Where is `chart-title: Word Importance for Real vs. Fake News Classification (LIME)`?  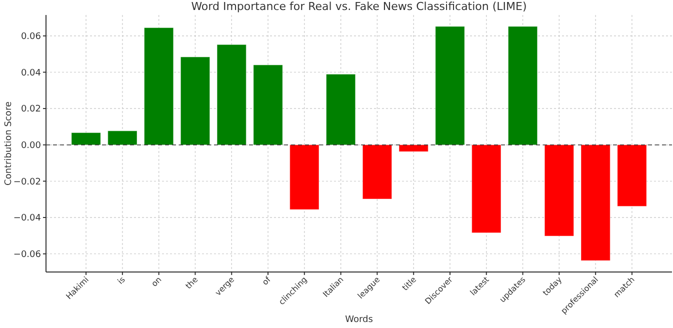 chart-title: Word Importance for Real vs. Fake News Classification (LIME) is located at coordinates (359, 6).